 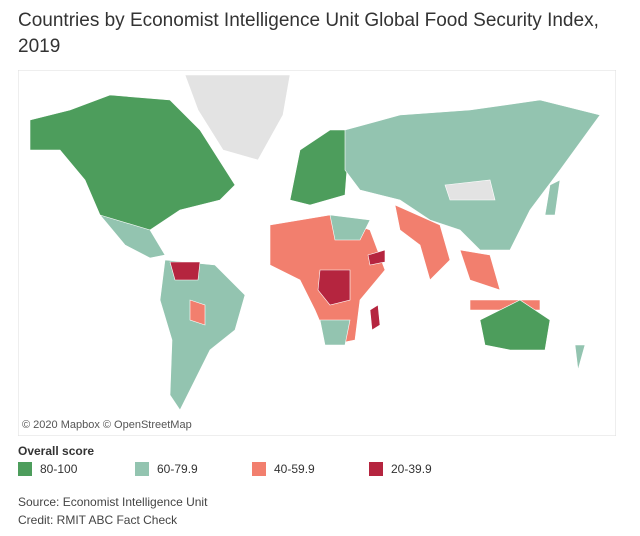 What do you see at coordinates (132, 162) in the screenshot?
I see `north-america` at bounding box center [132, 162].